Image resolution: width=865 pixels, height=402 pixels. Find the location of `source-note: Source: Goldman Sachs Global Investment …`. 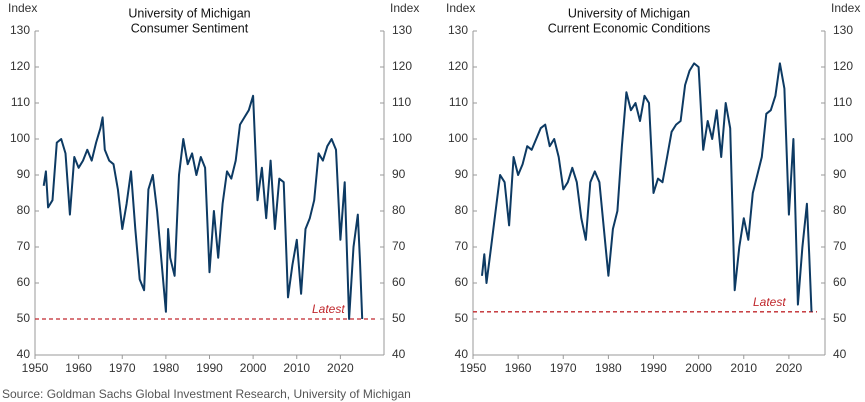

source-note: Source: Goldman Sachs Global Investment … is located at coordinates (206, 394).